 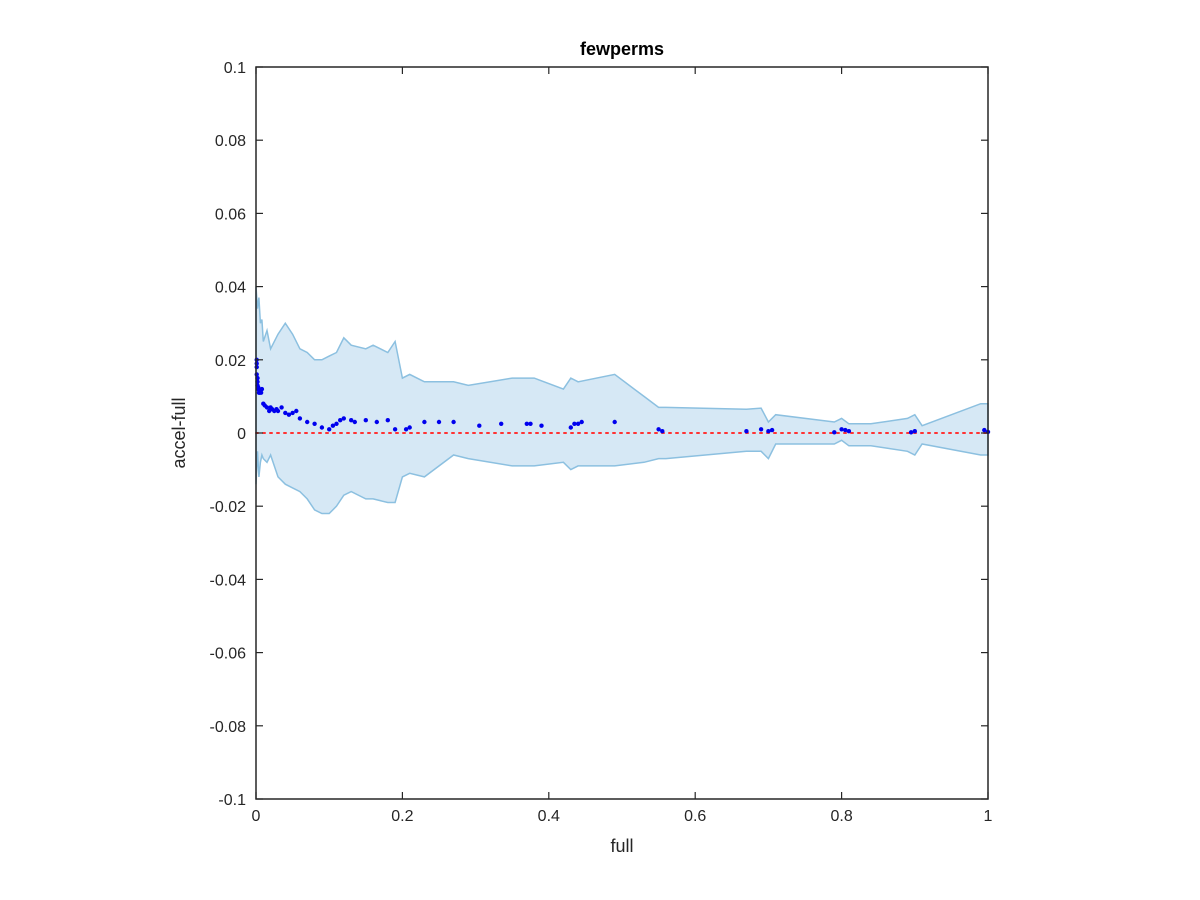 What do you see at coordinates (241, 434) in the screenshot?
I see `y-tick-label: 0` at bounding box center [241, 434].